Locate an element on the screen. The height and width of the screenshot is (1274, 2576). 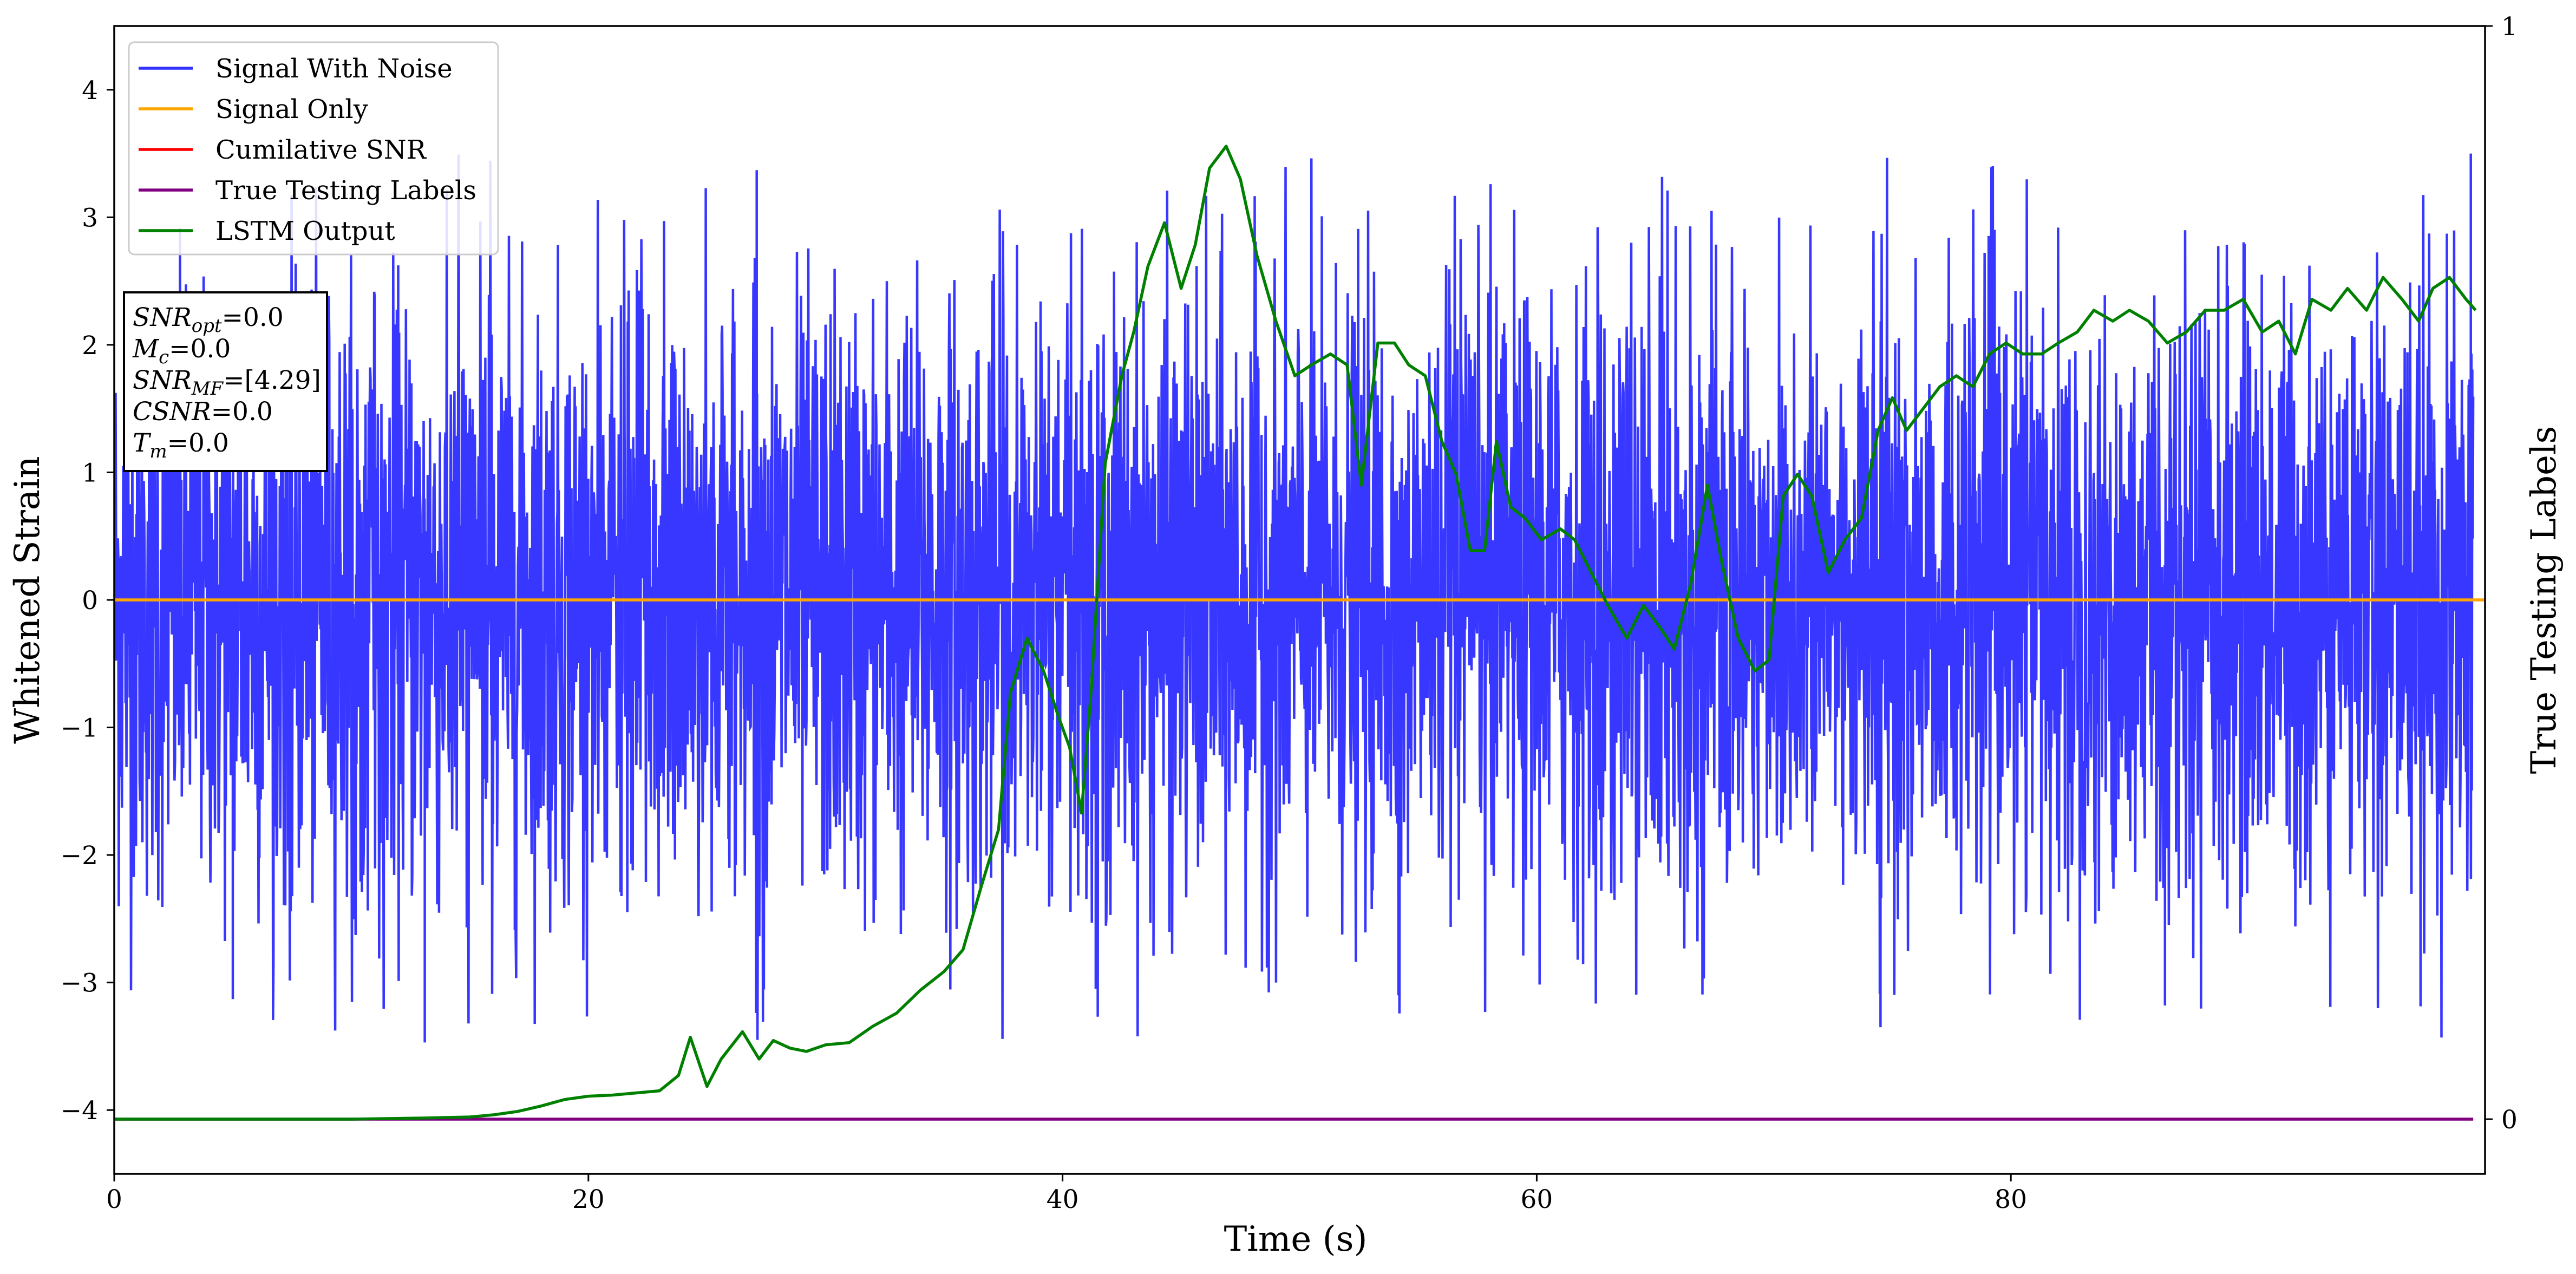
legend-label: Signal With Noise is located at coordinates (334, 69).